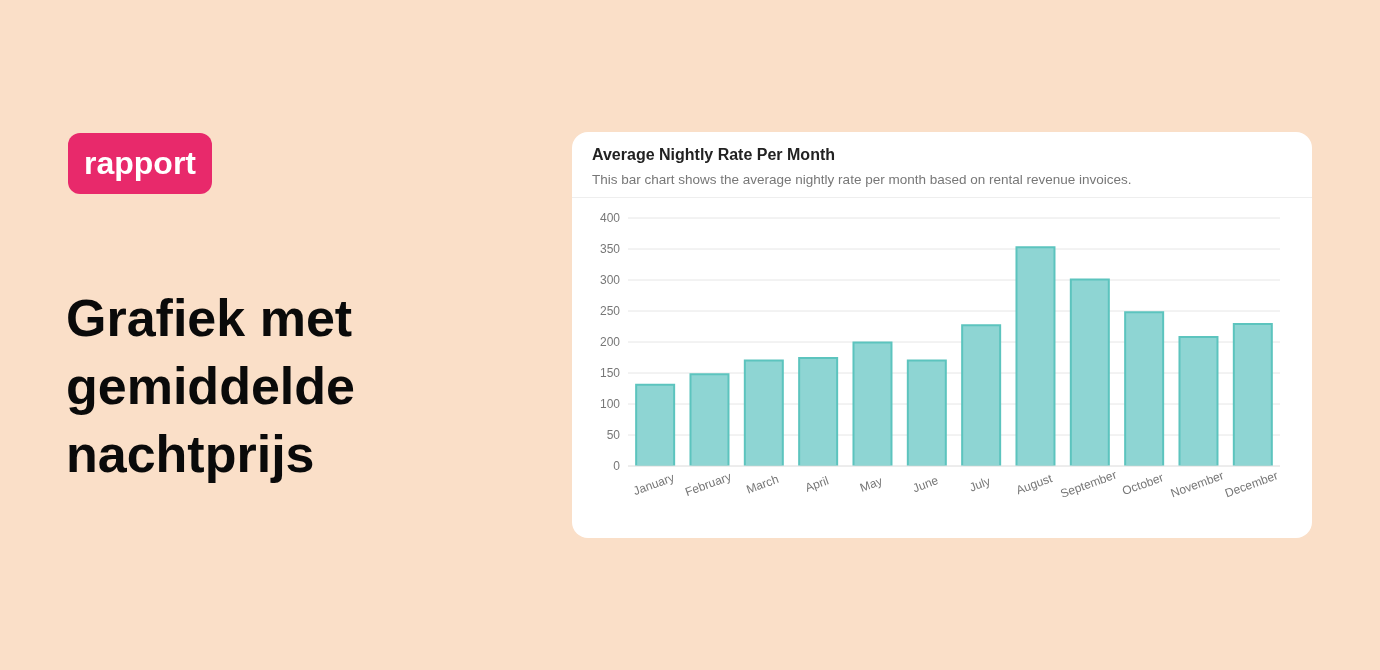  What do you see at coordinates (1143, 484) in the screenshot?
I see `x-tick-label: October` at bounding box center [1143, 484].